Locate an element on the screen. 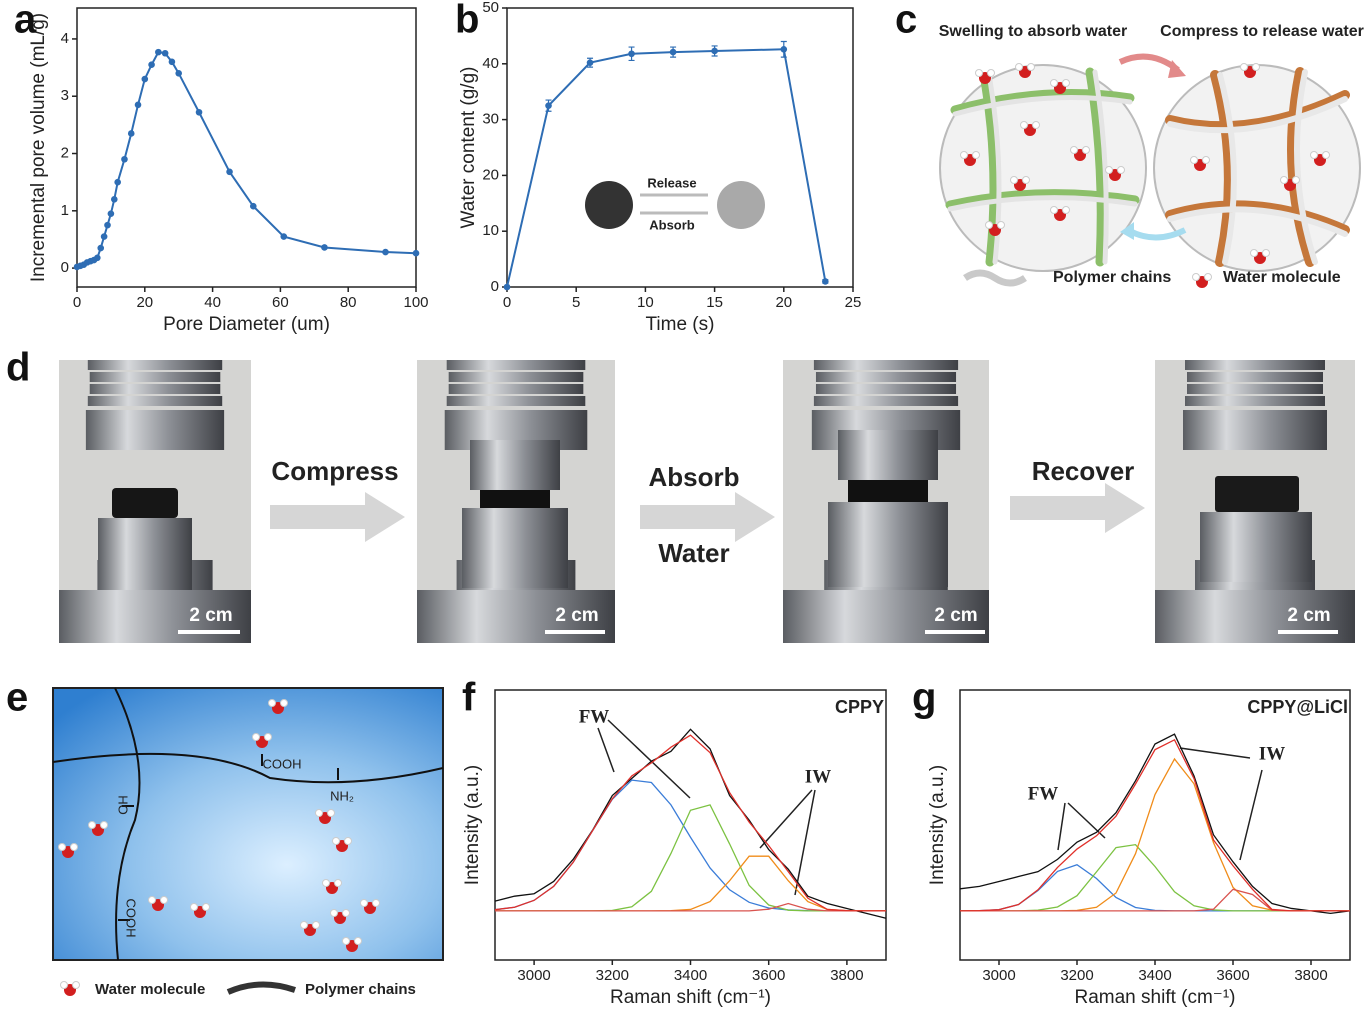  panel-letter: f is located at coordinates (469, 698).